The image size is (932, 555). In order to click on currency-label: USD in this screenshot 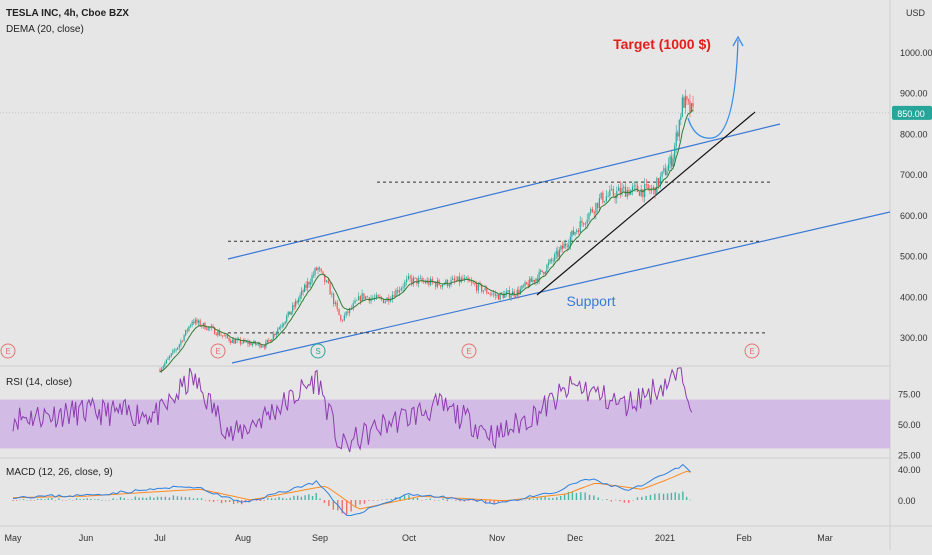, I will do `click(916, 13)`.